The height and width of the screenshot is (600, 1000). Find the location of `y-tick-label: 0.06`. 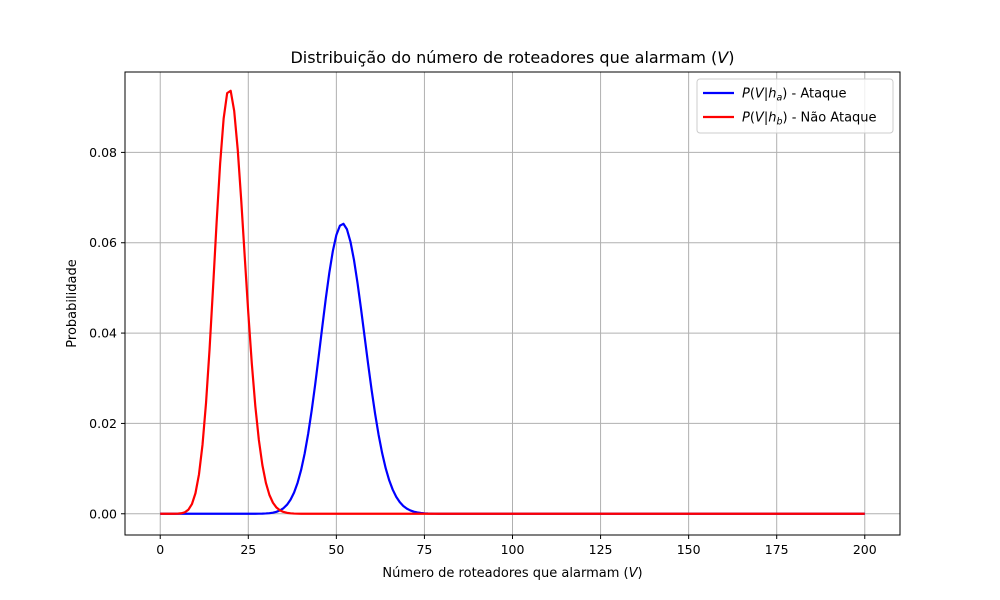

y-tick-label: 0.06 is located at coordinates (103, 242).